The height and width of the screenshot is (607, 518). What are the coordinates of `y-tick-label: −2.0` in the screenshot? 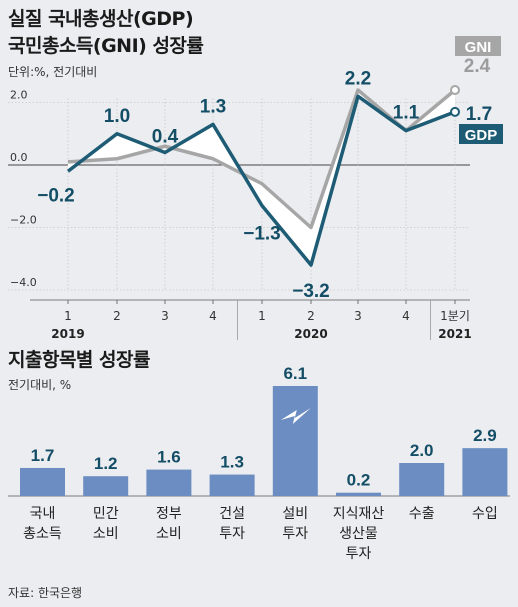 It's located at (23, 220).